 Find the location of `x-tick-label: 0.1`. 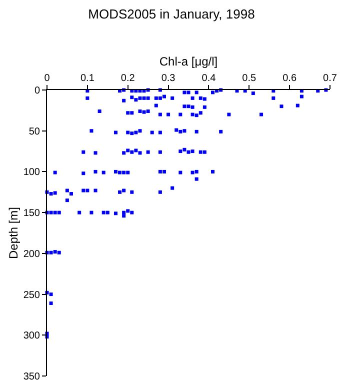

x-tick-label: 0.1 is located at coordinates (87, 78).